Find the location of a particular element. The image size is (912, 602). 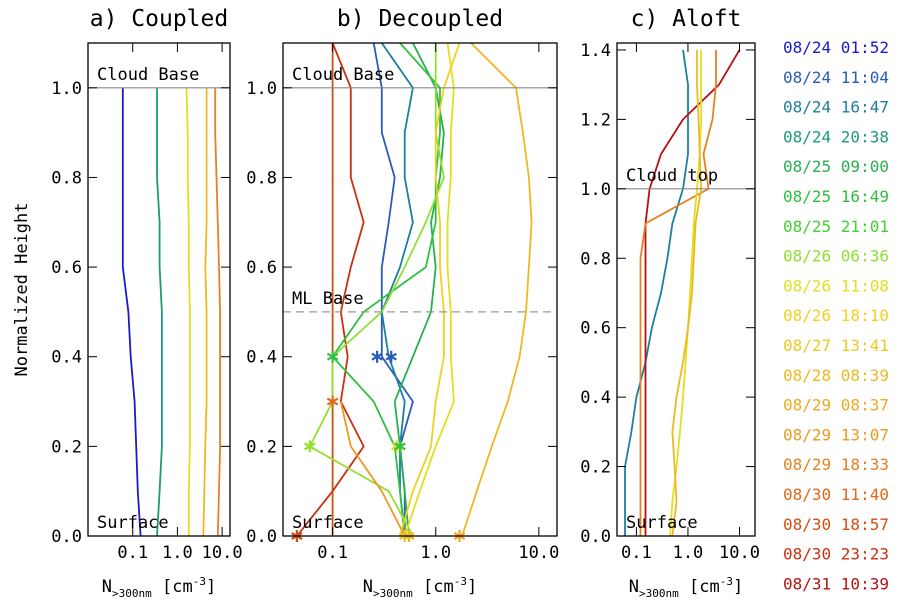

y-tick-label: 1.4 is located at coordinates (595, 51).